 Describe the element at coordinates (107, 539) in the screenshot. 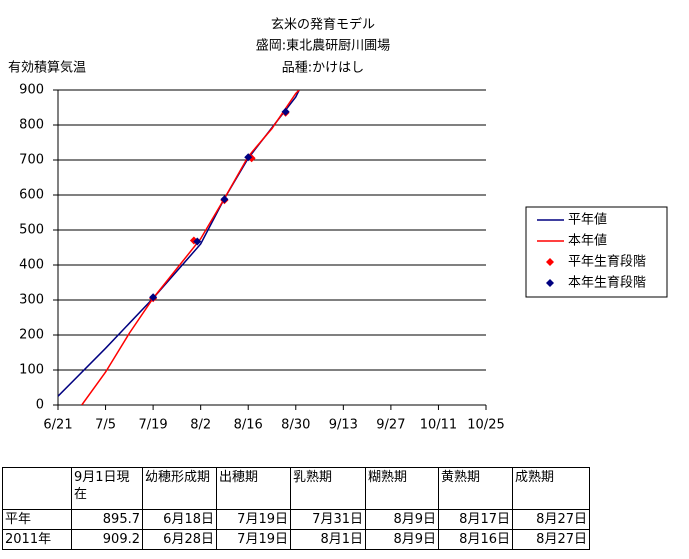

I see `table-cell: 909.2` at that location.